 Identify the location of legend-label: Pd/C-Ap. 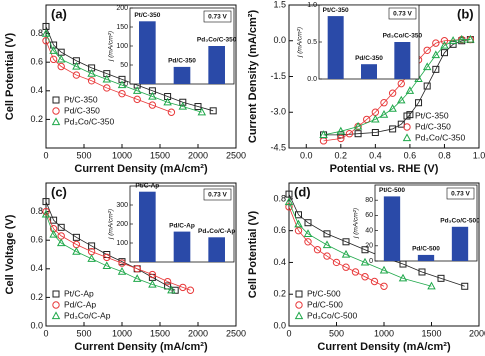
(80, 304).